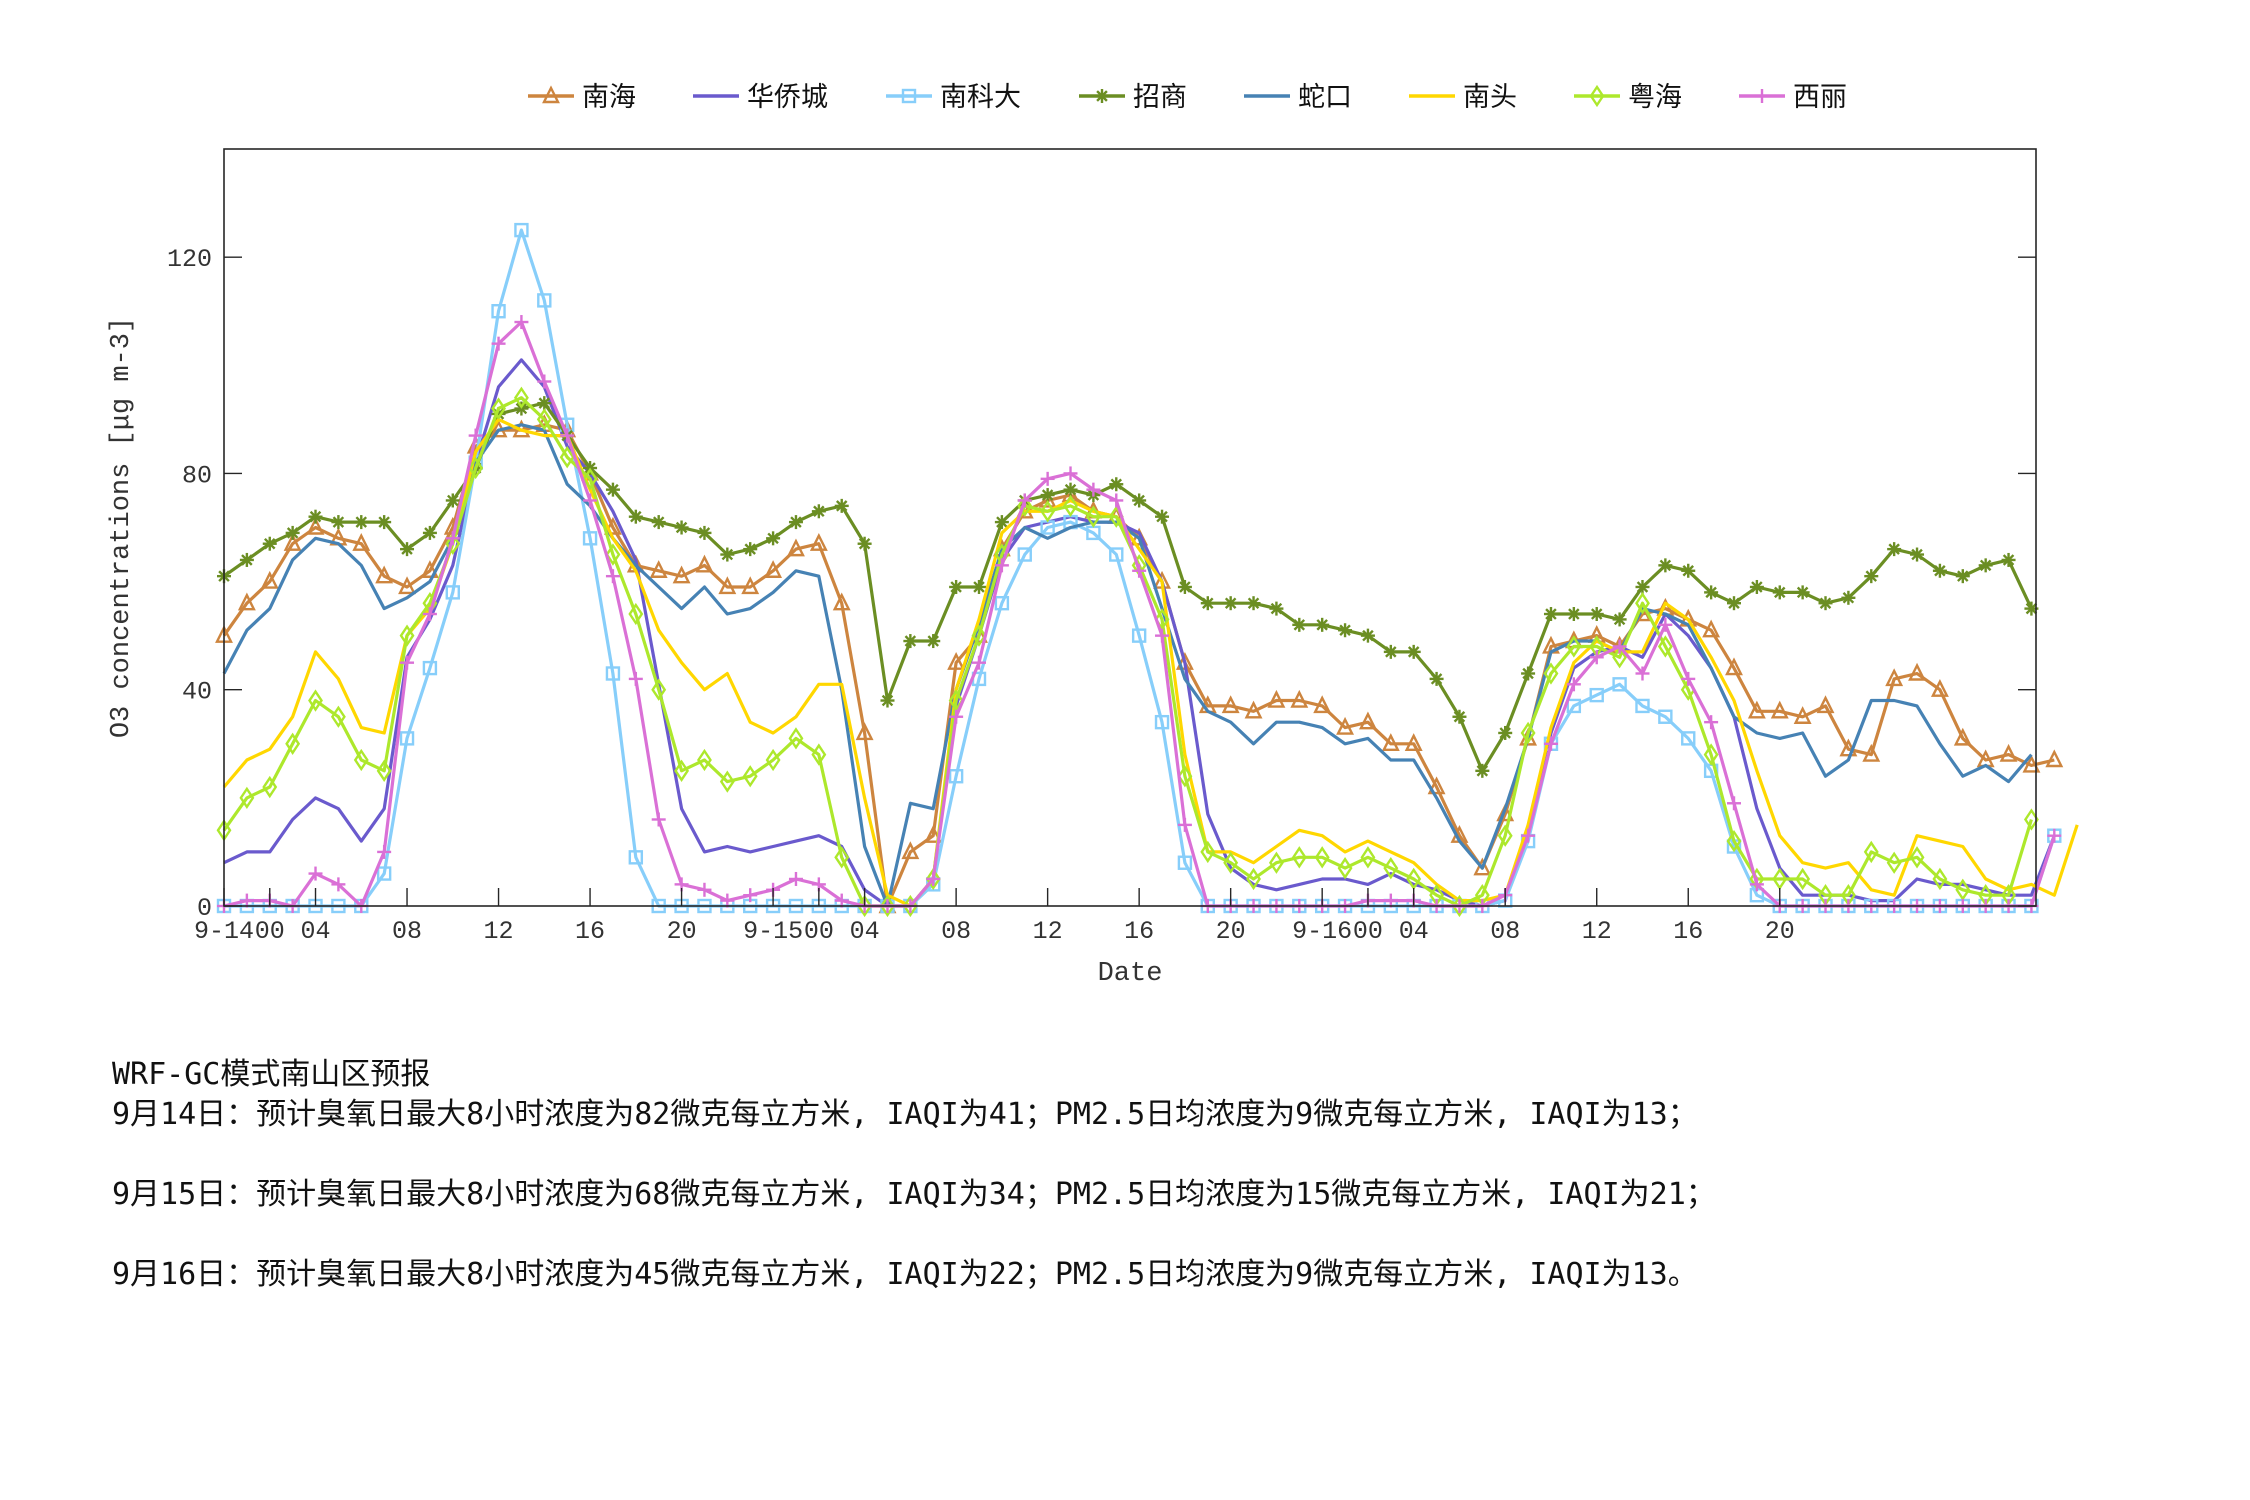  What do you see at coordinates (197, 692) in the screenshot?
I see `y-tick-label: 40` at bounding box center [197, 692].